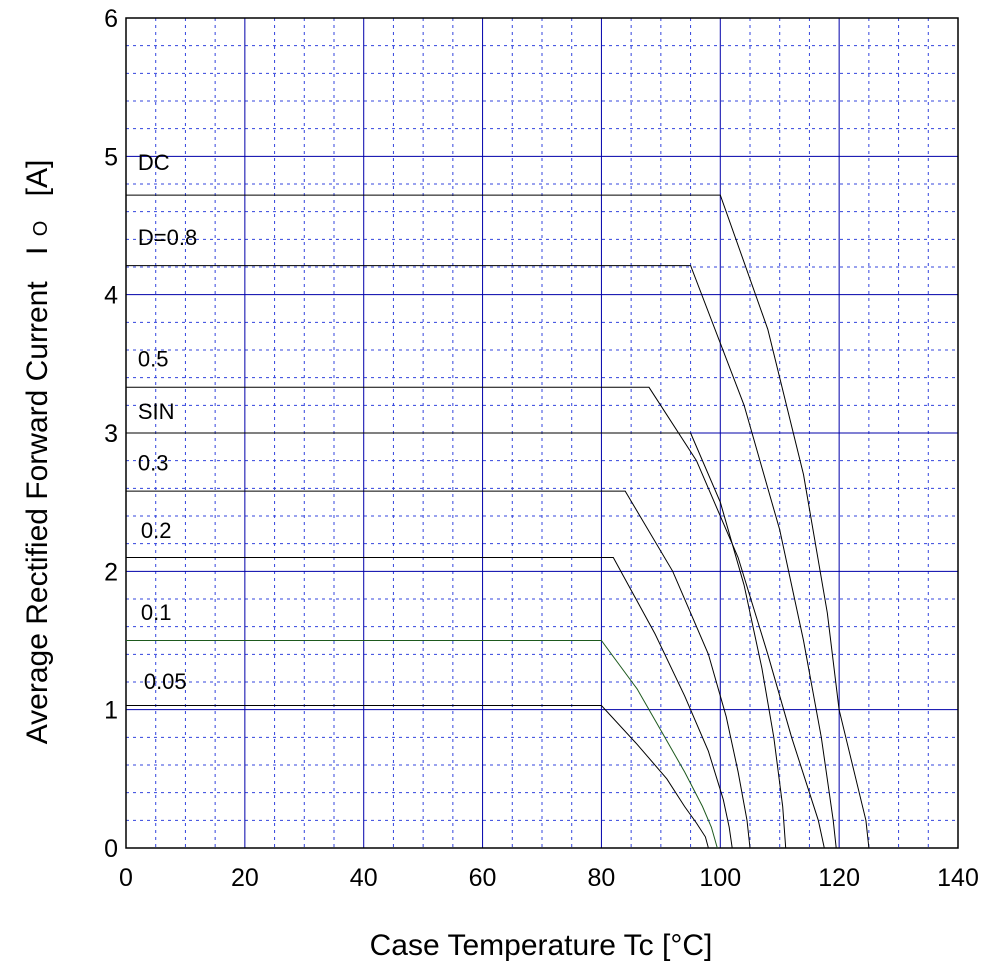 This screenshot has width=994, height=971. Describe the element at coordinates (153, 462) in the screenshot. I see `series-label-0-3: 0.3` at that location.